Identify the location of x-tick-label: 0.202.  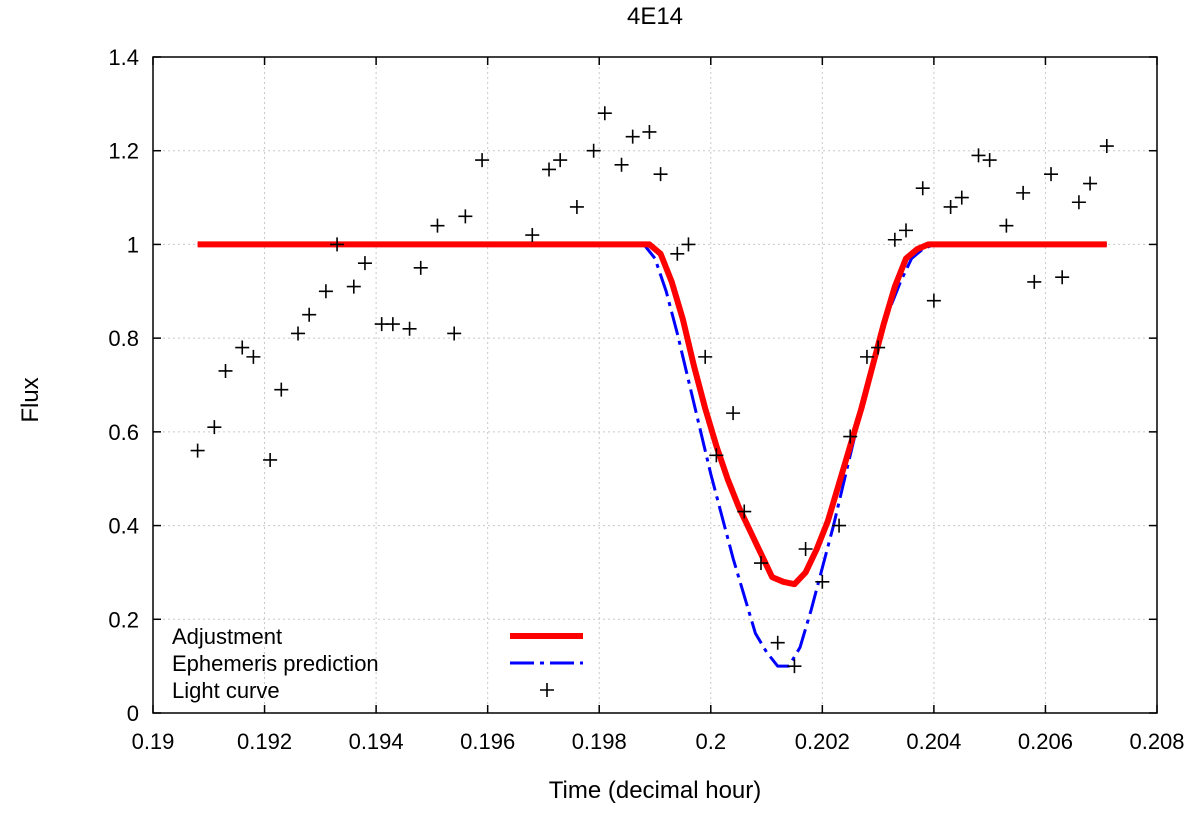
(822, 741).